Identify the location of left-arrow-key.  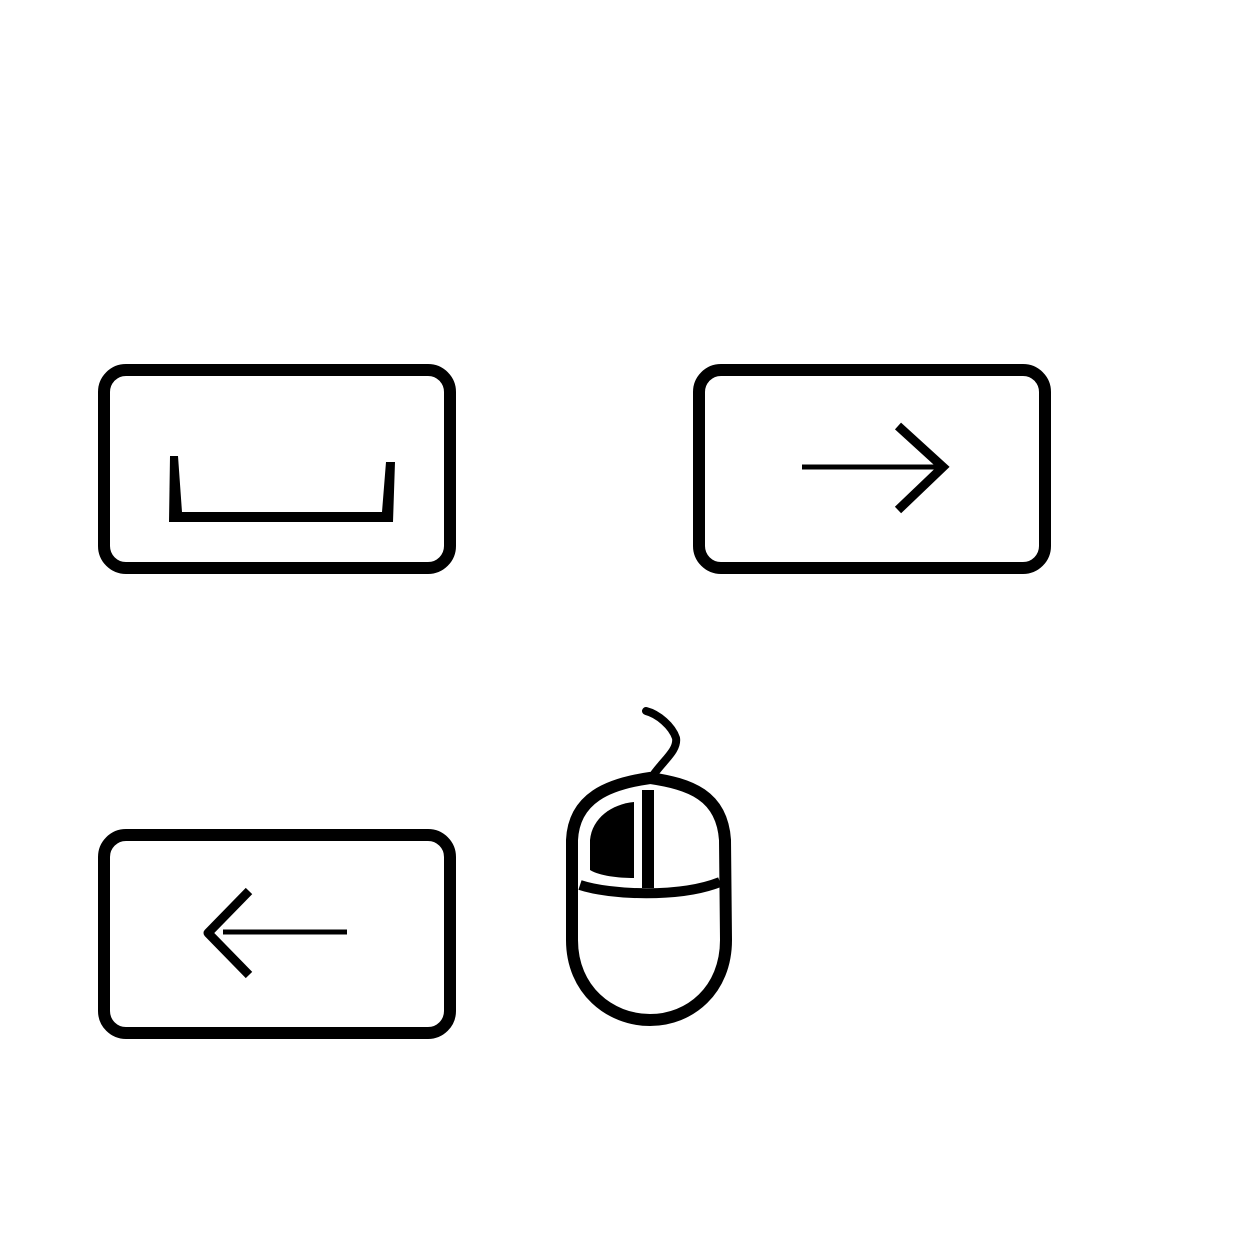
(277, 934).